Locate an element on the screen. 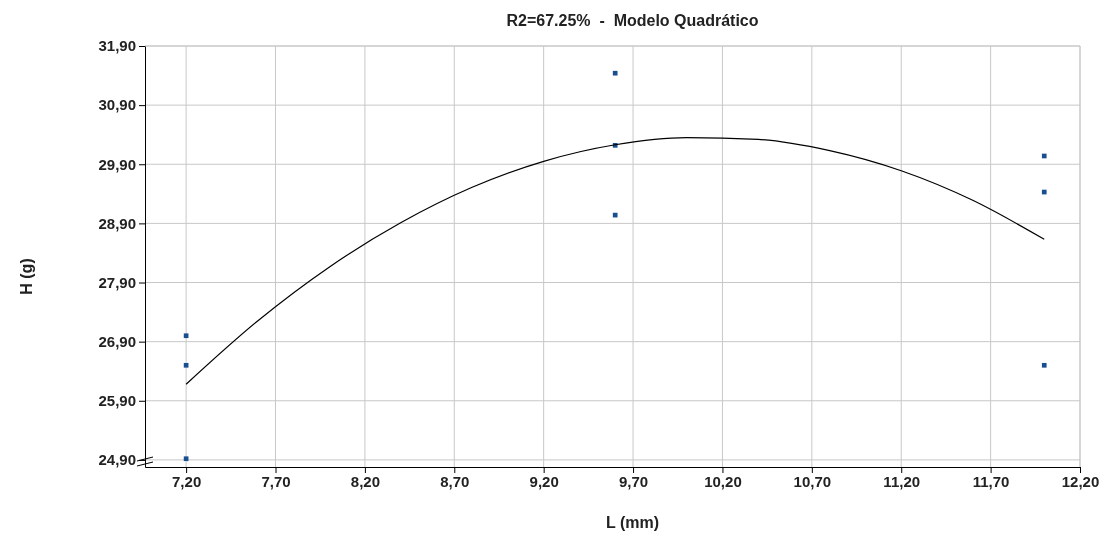 The height and width of the screenshot is (536, 1117). x-tick-label: 9,20 is located at coordinates (544, 481).